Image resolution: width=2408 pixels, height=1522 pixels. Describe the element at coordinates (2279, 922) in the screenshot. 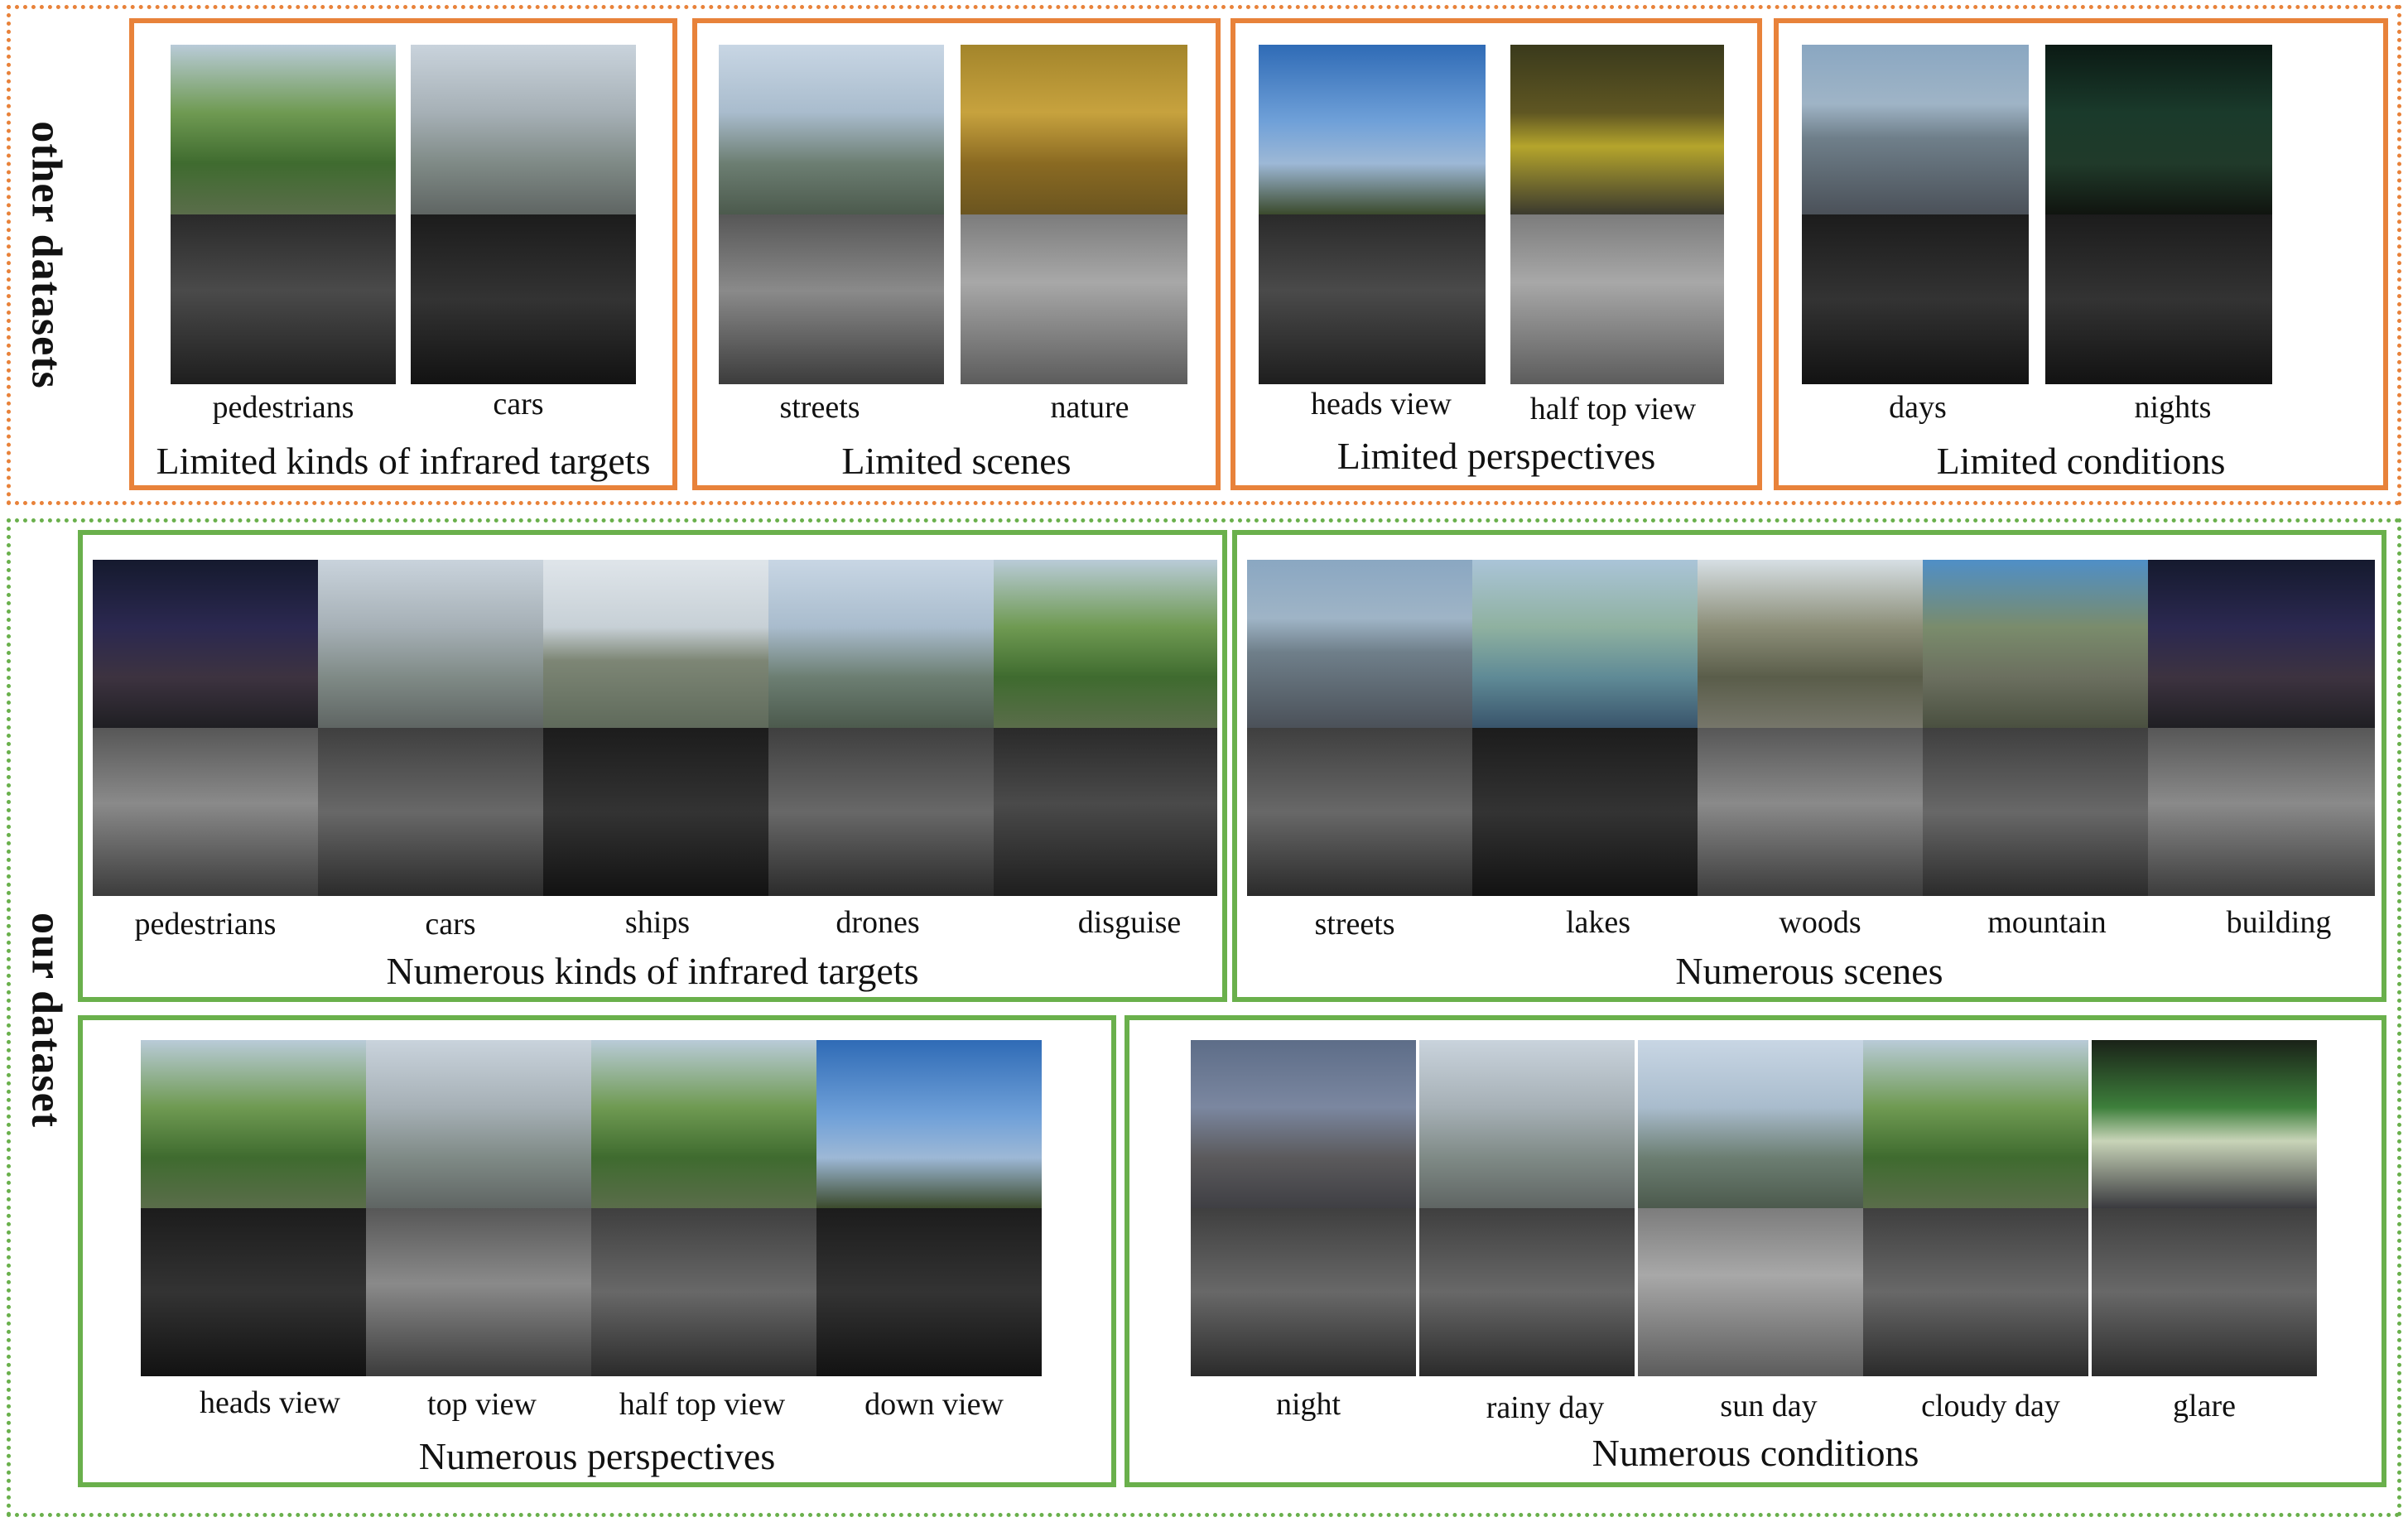

I see `label-building: building` at that location.